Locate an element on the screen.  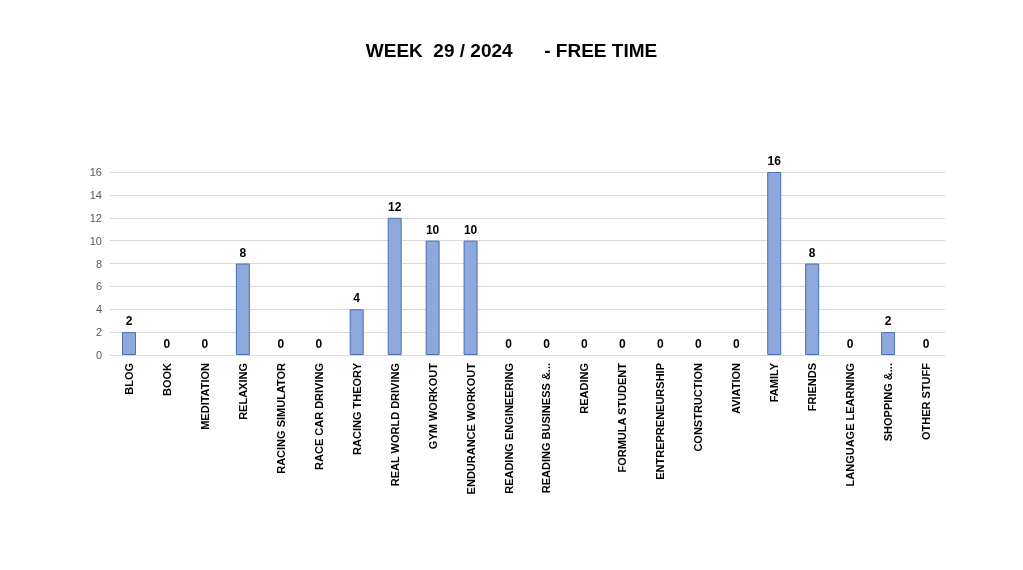
data-label: 4 is located at coordinates (357, 298).